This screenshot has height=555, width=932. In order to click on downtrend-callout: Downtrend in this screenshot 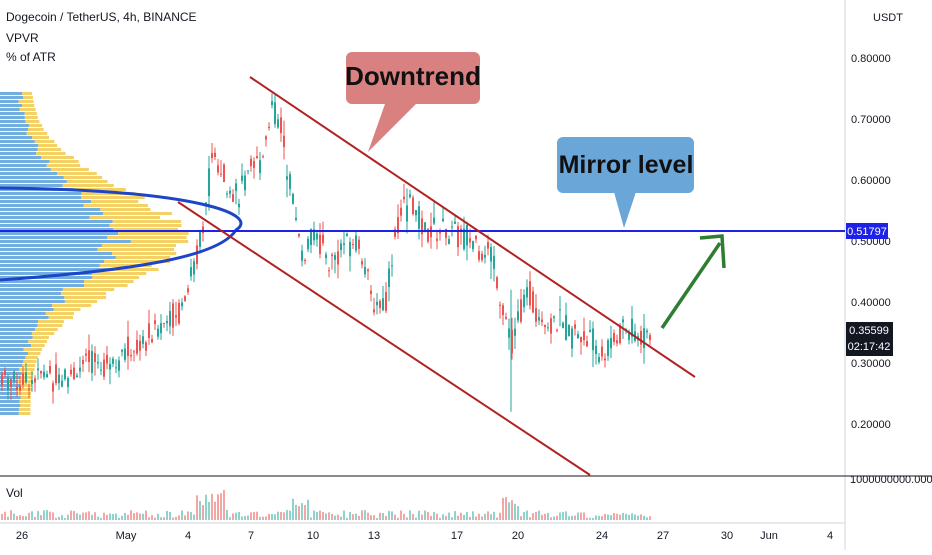, I will do `click(413, 102)`.